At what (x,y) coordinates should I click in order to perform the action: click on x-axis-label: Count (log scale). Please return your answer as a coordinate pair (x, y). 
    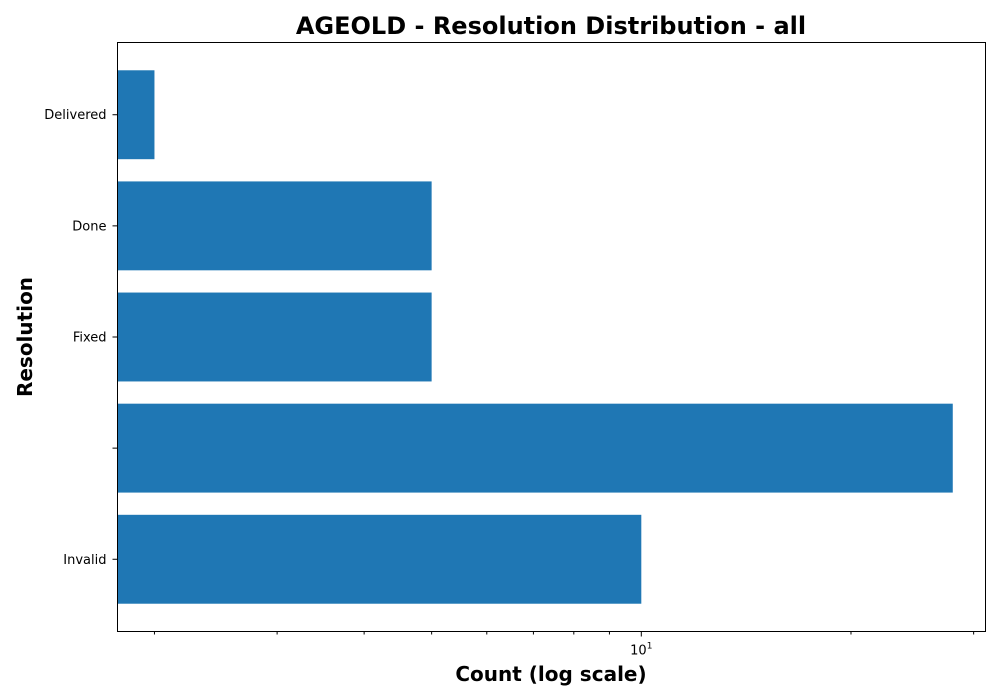
    Looking at the image, I should click on (550, 674).